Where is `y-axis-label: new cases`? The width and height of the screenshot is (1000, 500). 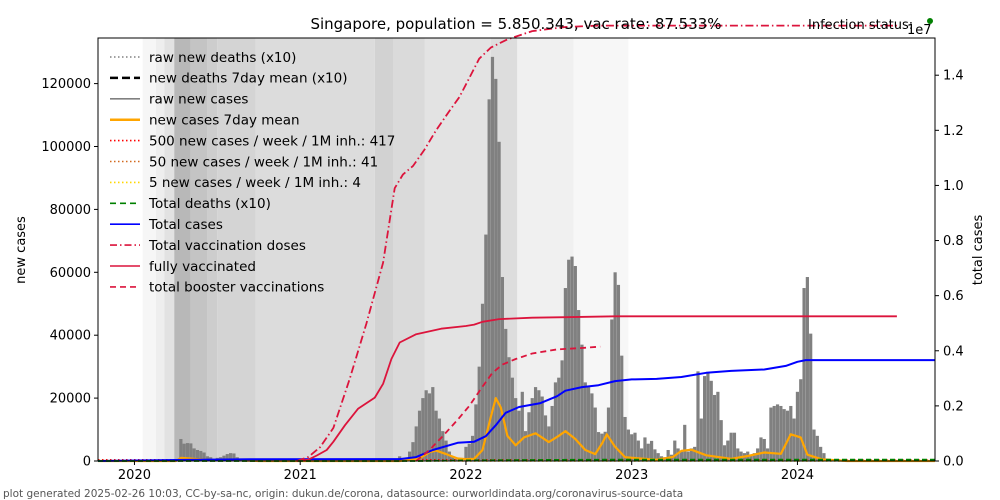 y-axis-label: new cases is located at coordinates (21, 250).